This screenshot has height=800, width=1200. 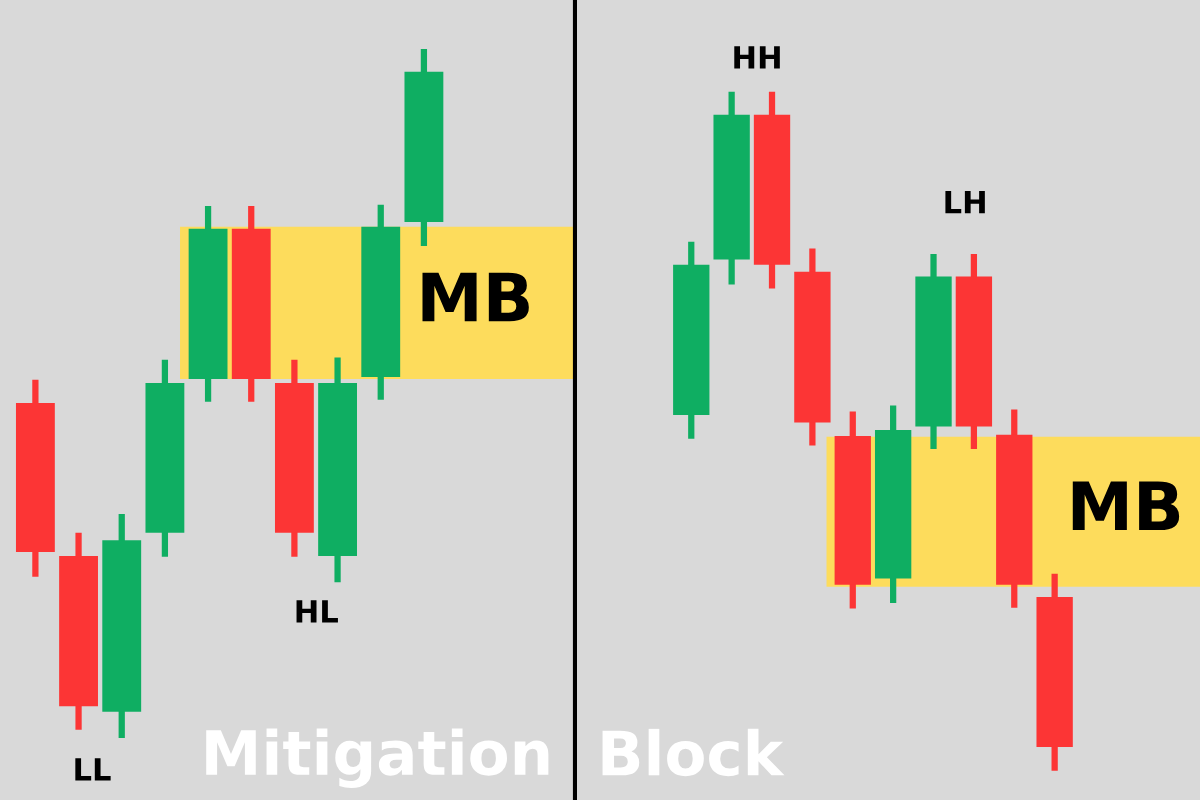 What do you see at coordinates (757, 57) in the screenshot?
I see `text: HH` at bounding box center [757, 57].